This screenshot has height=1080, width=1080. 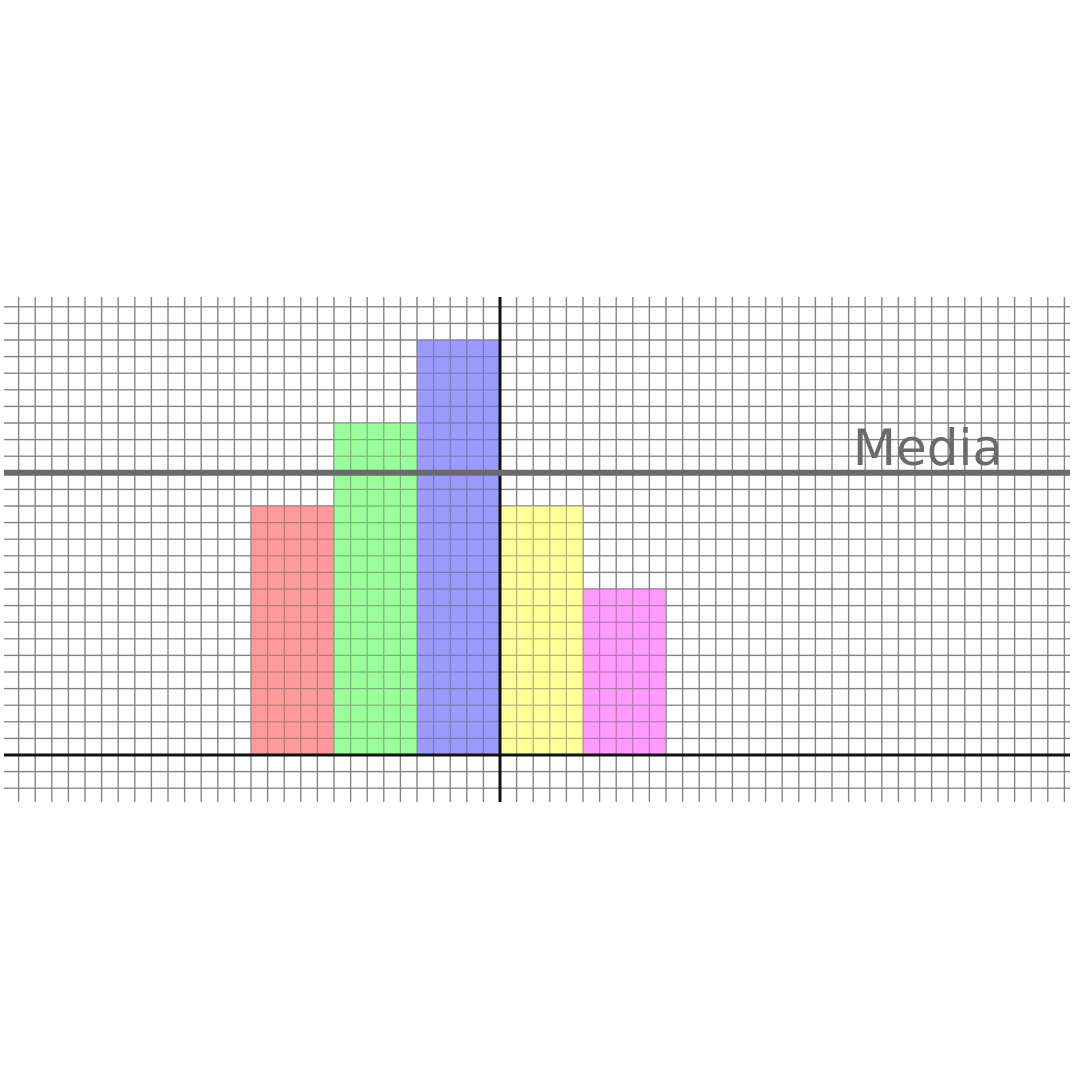 I want to click on average-group: Media, so click(x=537, y=448).